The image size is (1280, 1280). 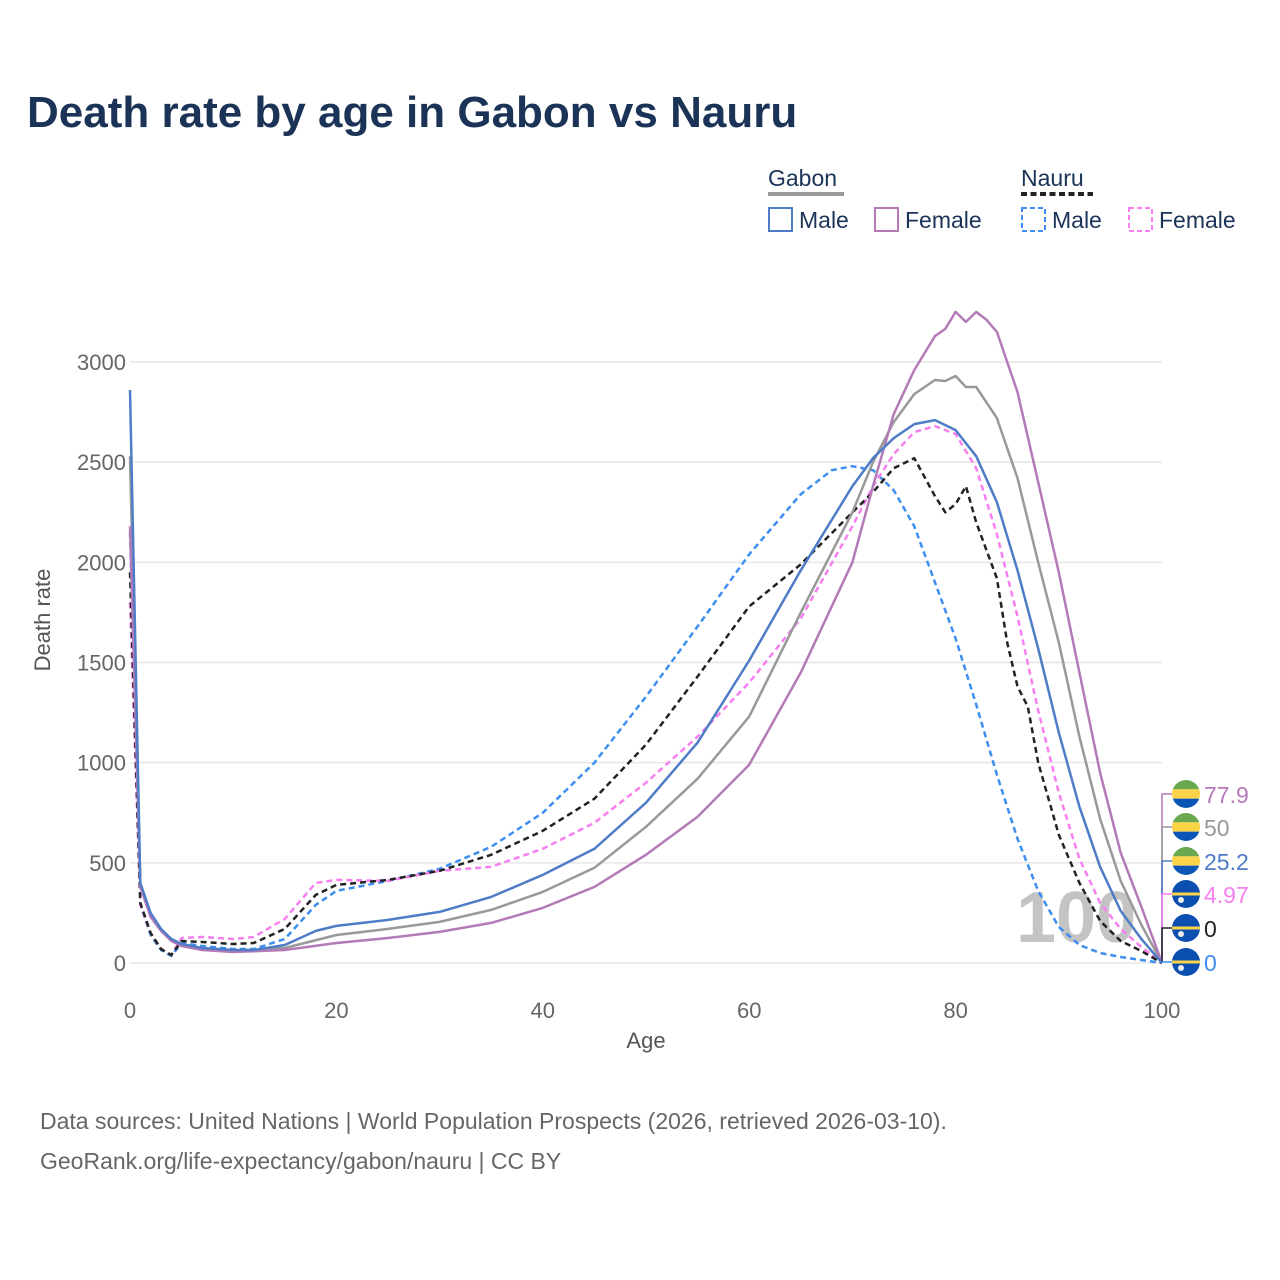 What do you see at coordinates (101, 362) in the screenshot?
I see `y-tick-label: 3000` at bounding box center [101, 362].